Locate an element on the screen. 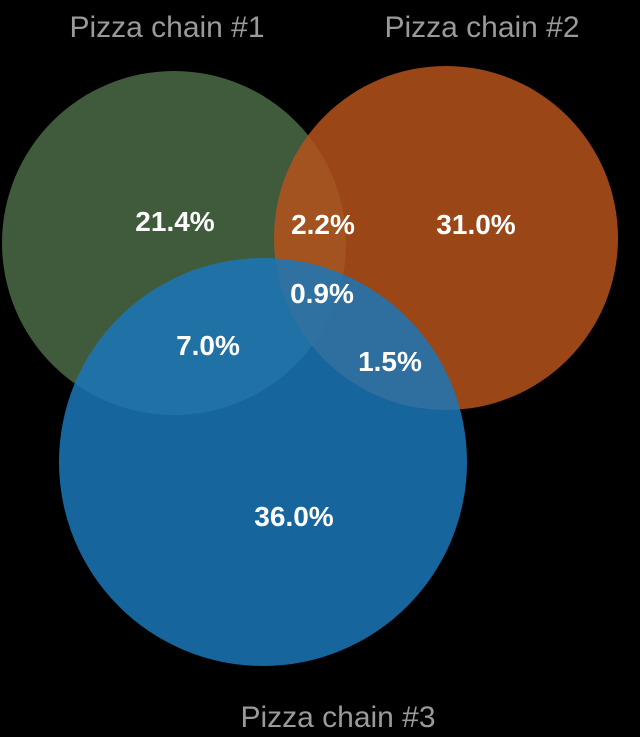  region-label-1-and-2: 2.2% is located at coordinates (323, 224).